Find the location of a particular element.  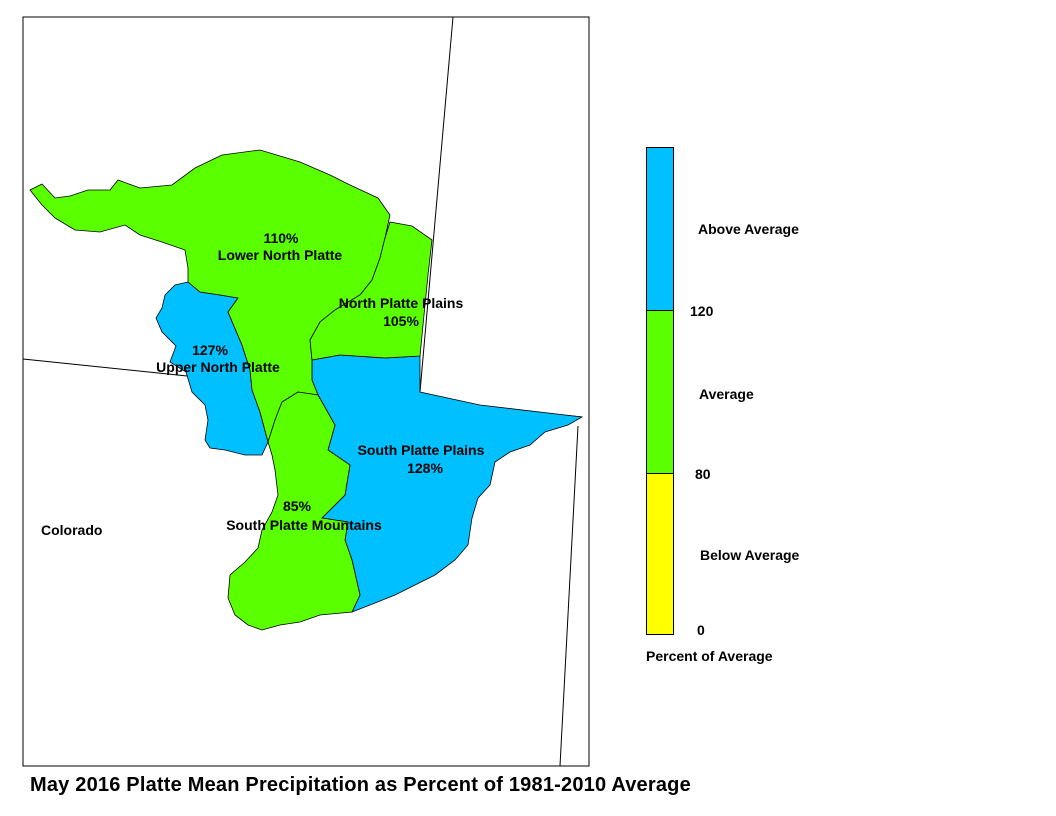

colorado-east-border is located at coordinates (569, 596).